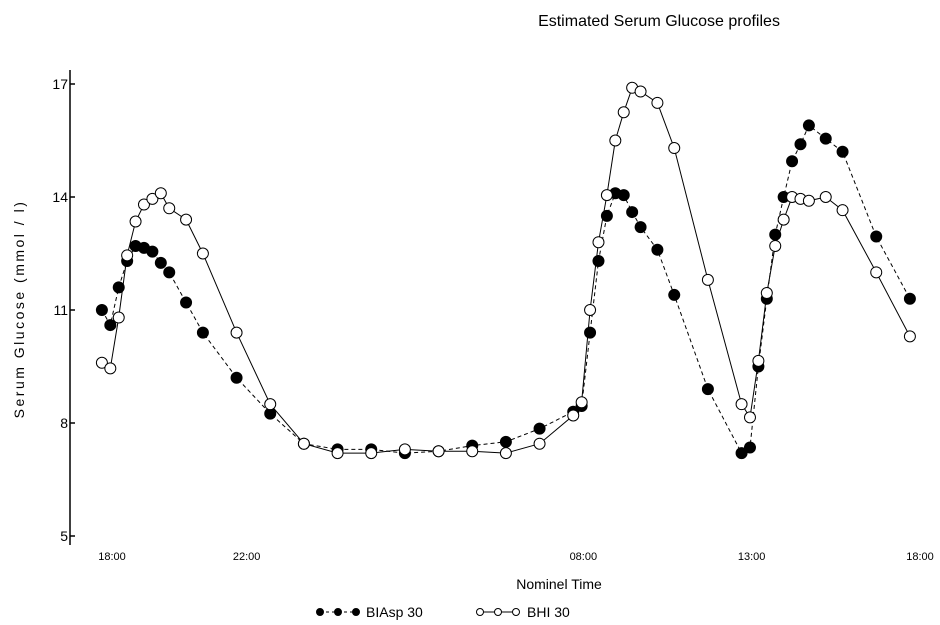  What do you see at coordinates (548, 612) in the screenshot?
I see `legend-label: BHI 30` at bounding box center [548, 612].